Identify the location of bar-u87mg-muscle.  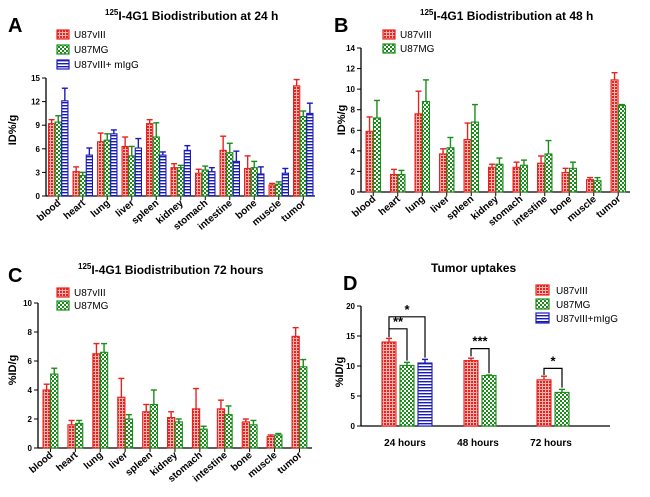
(279, 190).